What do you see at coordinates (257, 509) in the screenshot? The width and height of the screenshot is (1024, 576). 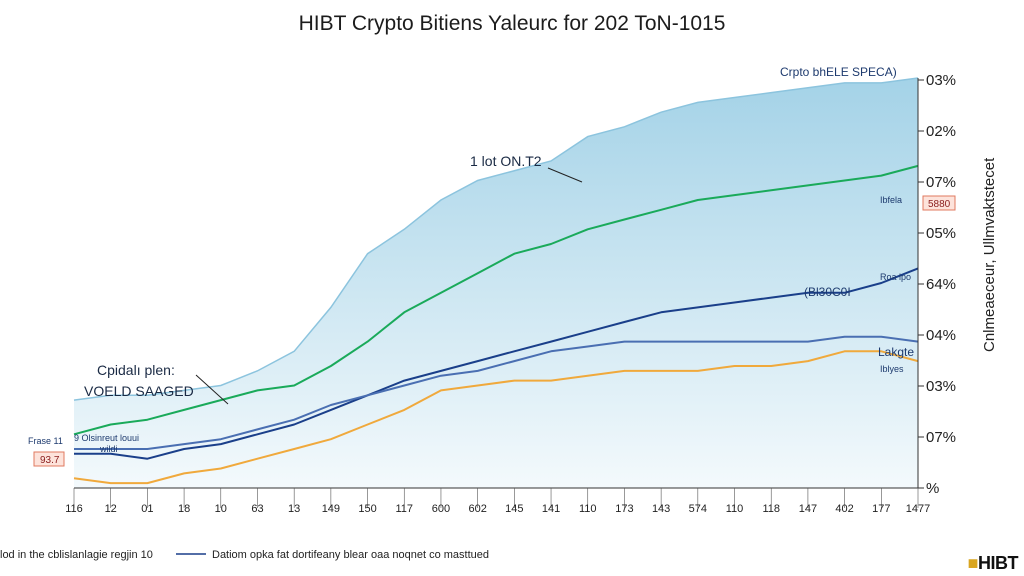 I see `x-tick-label: 63` at bounding box center [257, 509].